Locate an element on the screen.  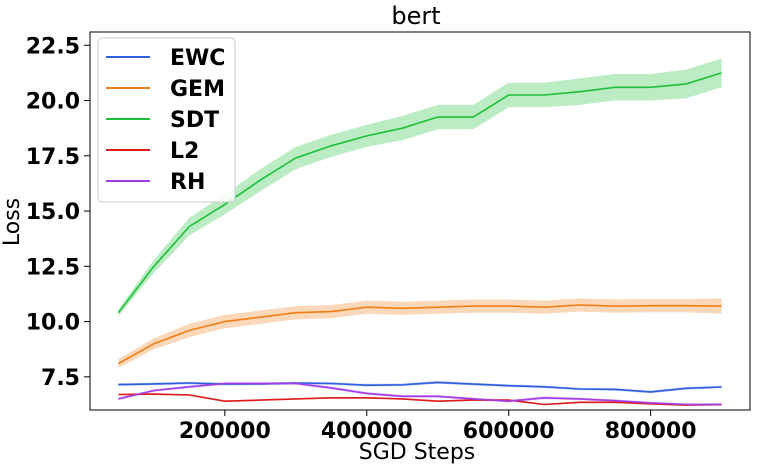
legend-box is located at coordinates (166, 120).